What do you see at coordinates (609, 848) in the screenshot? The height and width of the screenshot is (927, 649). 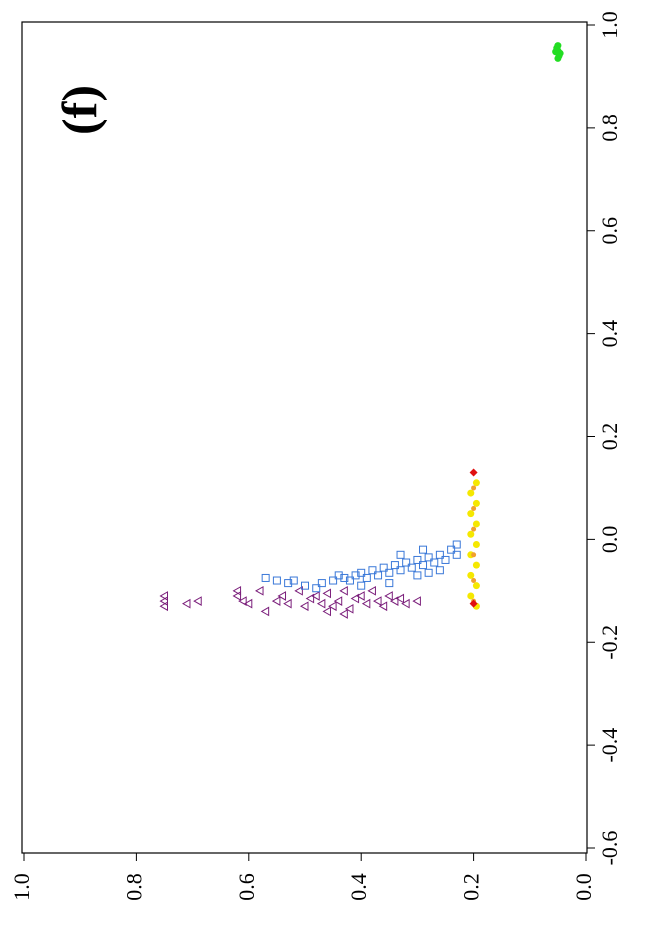 I see `x-tick-label: -0.6` at bounding box center [609, 848].